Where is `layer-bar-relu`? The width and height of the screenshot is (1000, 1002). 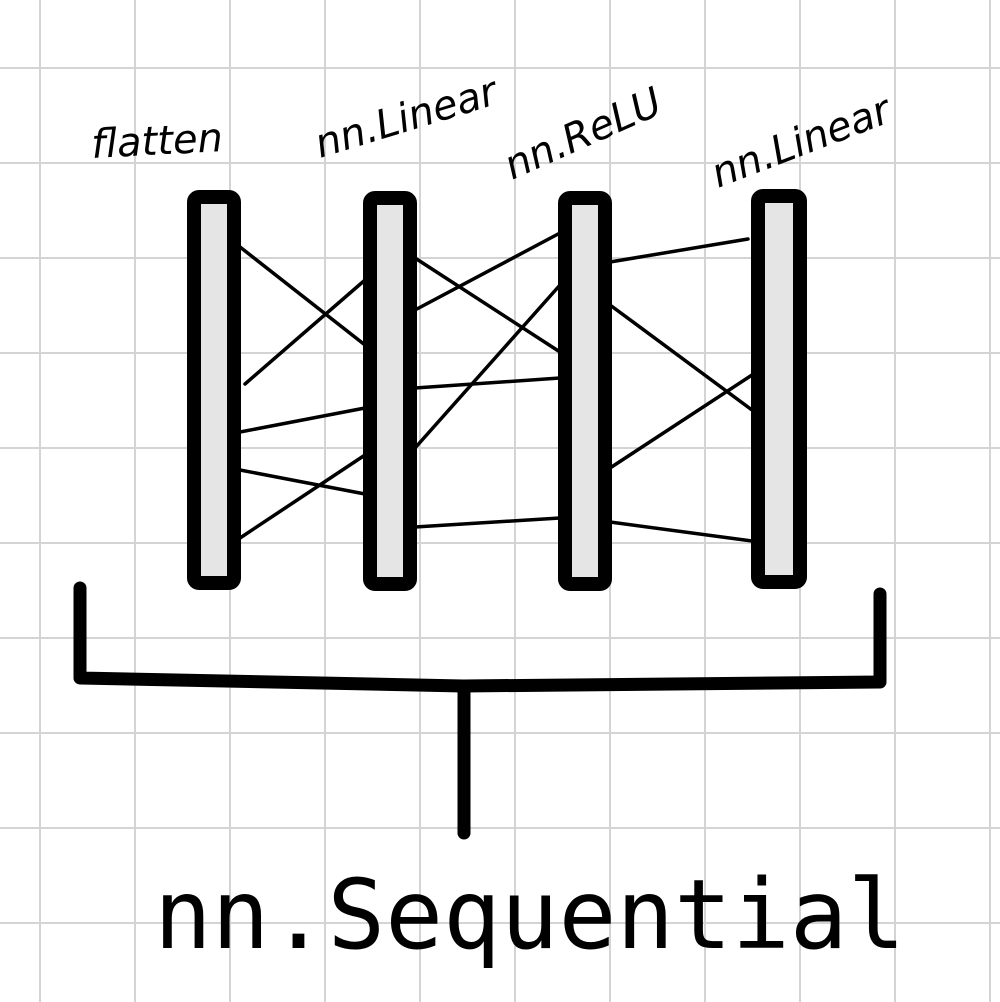
layer-bar-relu is located at coordinates (585, 391).